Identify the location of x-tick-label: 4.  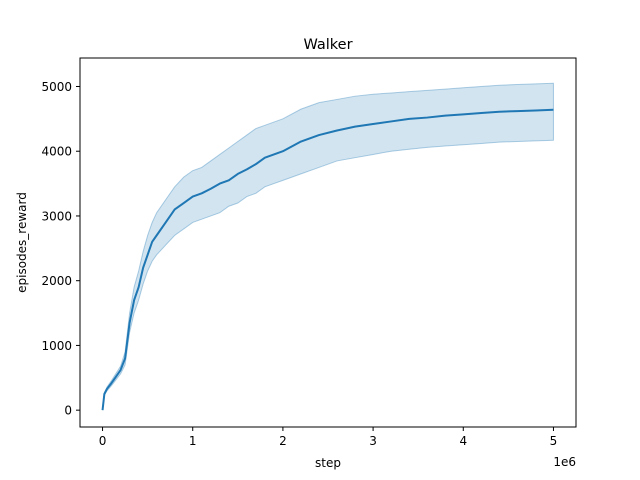
(463, 441).